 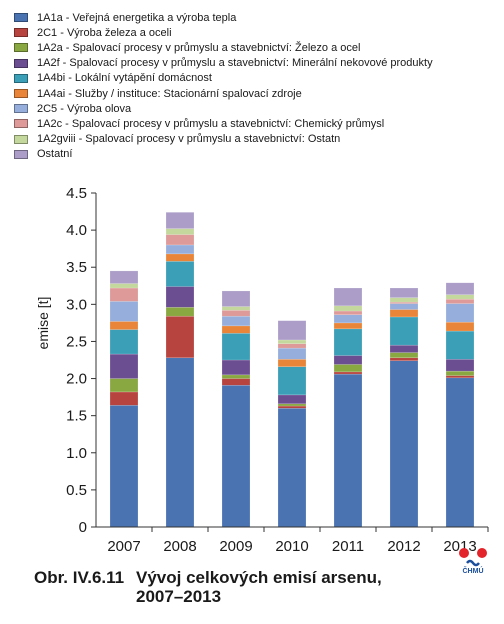 What do you see at coordinates (235, 546) in the screenshot?
I see `x-tick-label: 2009` at bounding box center [235, 546].